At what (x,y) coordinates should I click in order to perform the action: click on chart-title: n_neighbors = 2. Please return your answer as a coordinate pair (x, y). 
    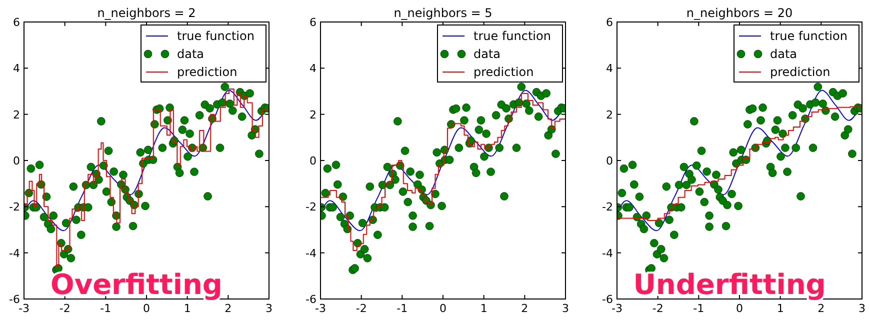
    Looking at the image, I should click on (146, 13).